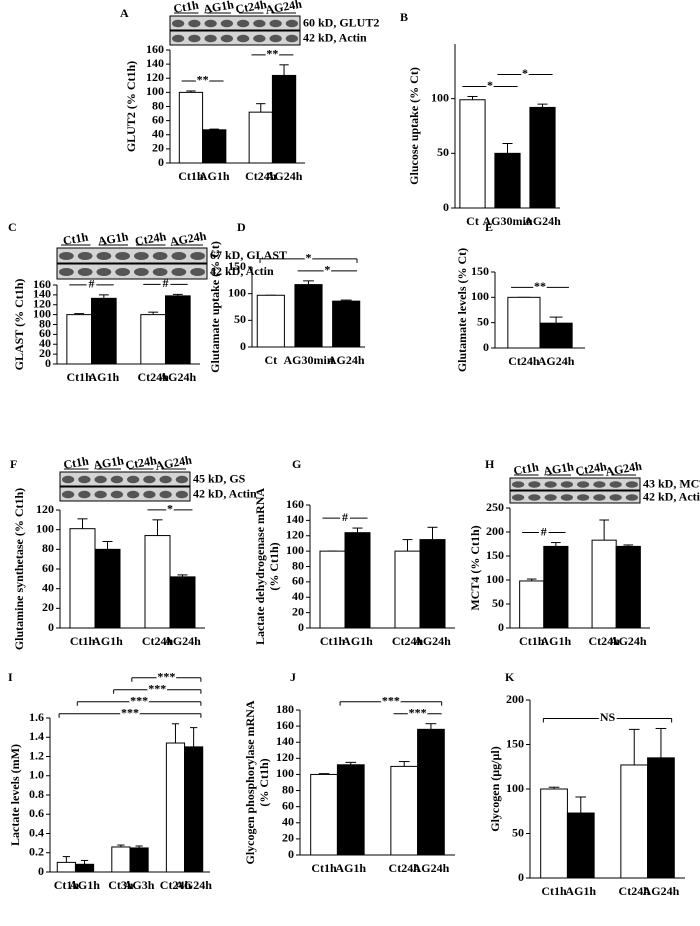 The width and height of the screenshot is (700, 926). What do you see at coordinates (495, 788) in the screenshot?
I see `y-axis-label: Glycogen (µg/µl)` at bounding box center [495, 788].